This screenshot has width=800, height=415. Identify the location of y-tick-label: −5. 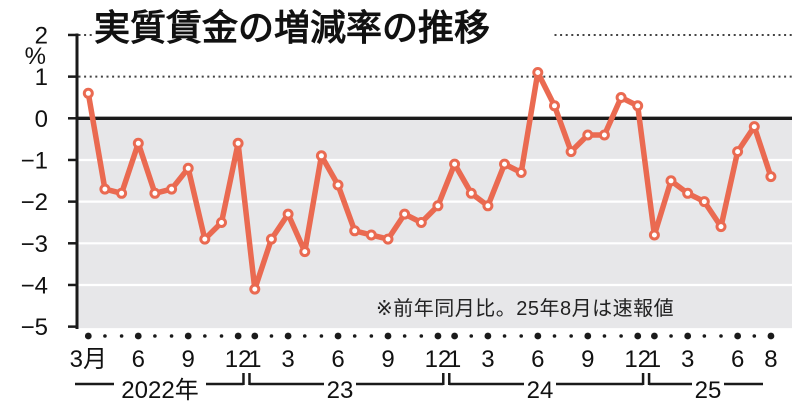
(34, 327).